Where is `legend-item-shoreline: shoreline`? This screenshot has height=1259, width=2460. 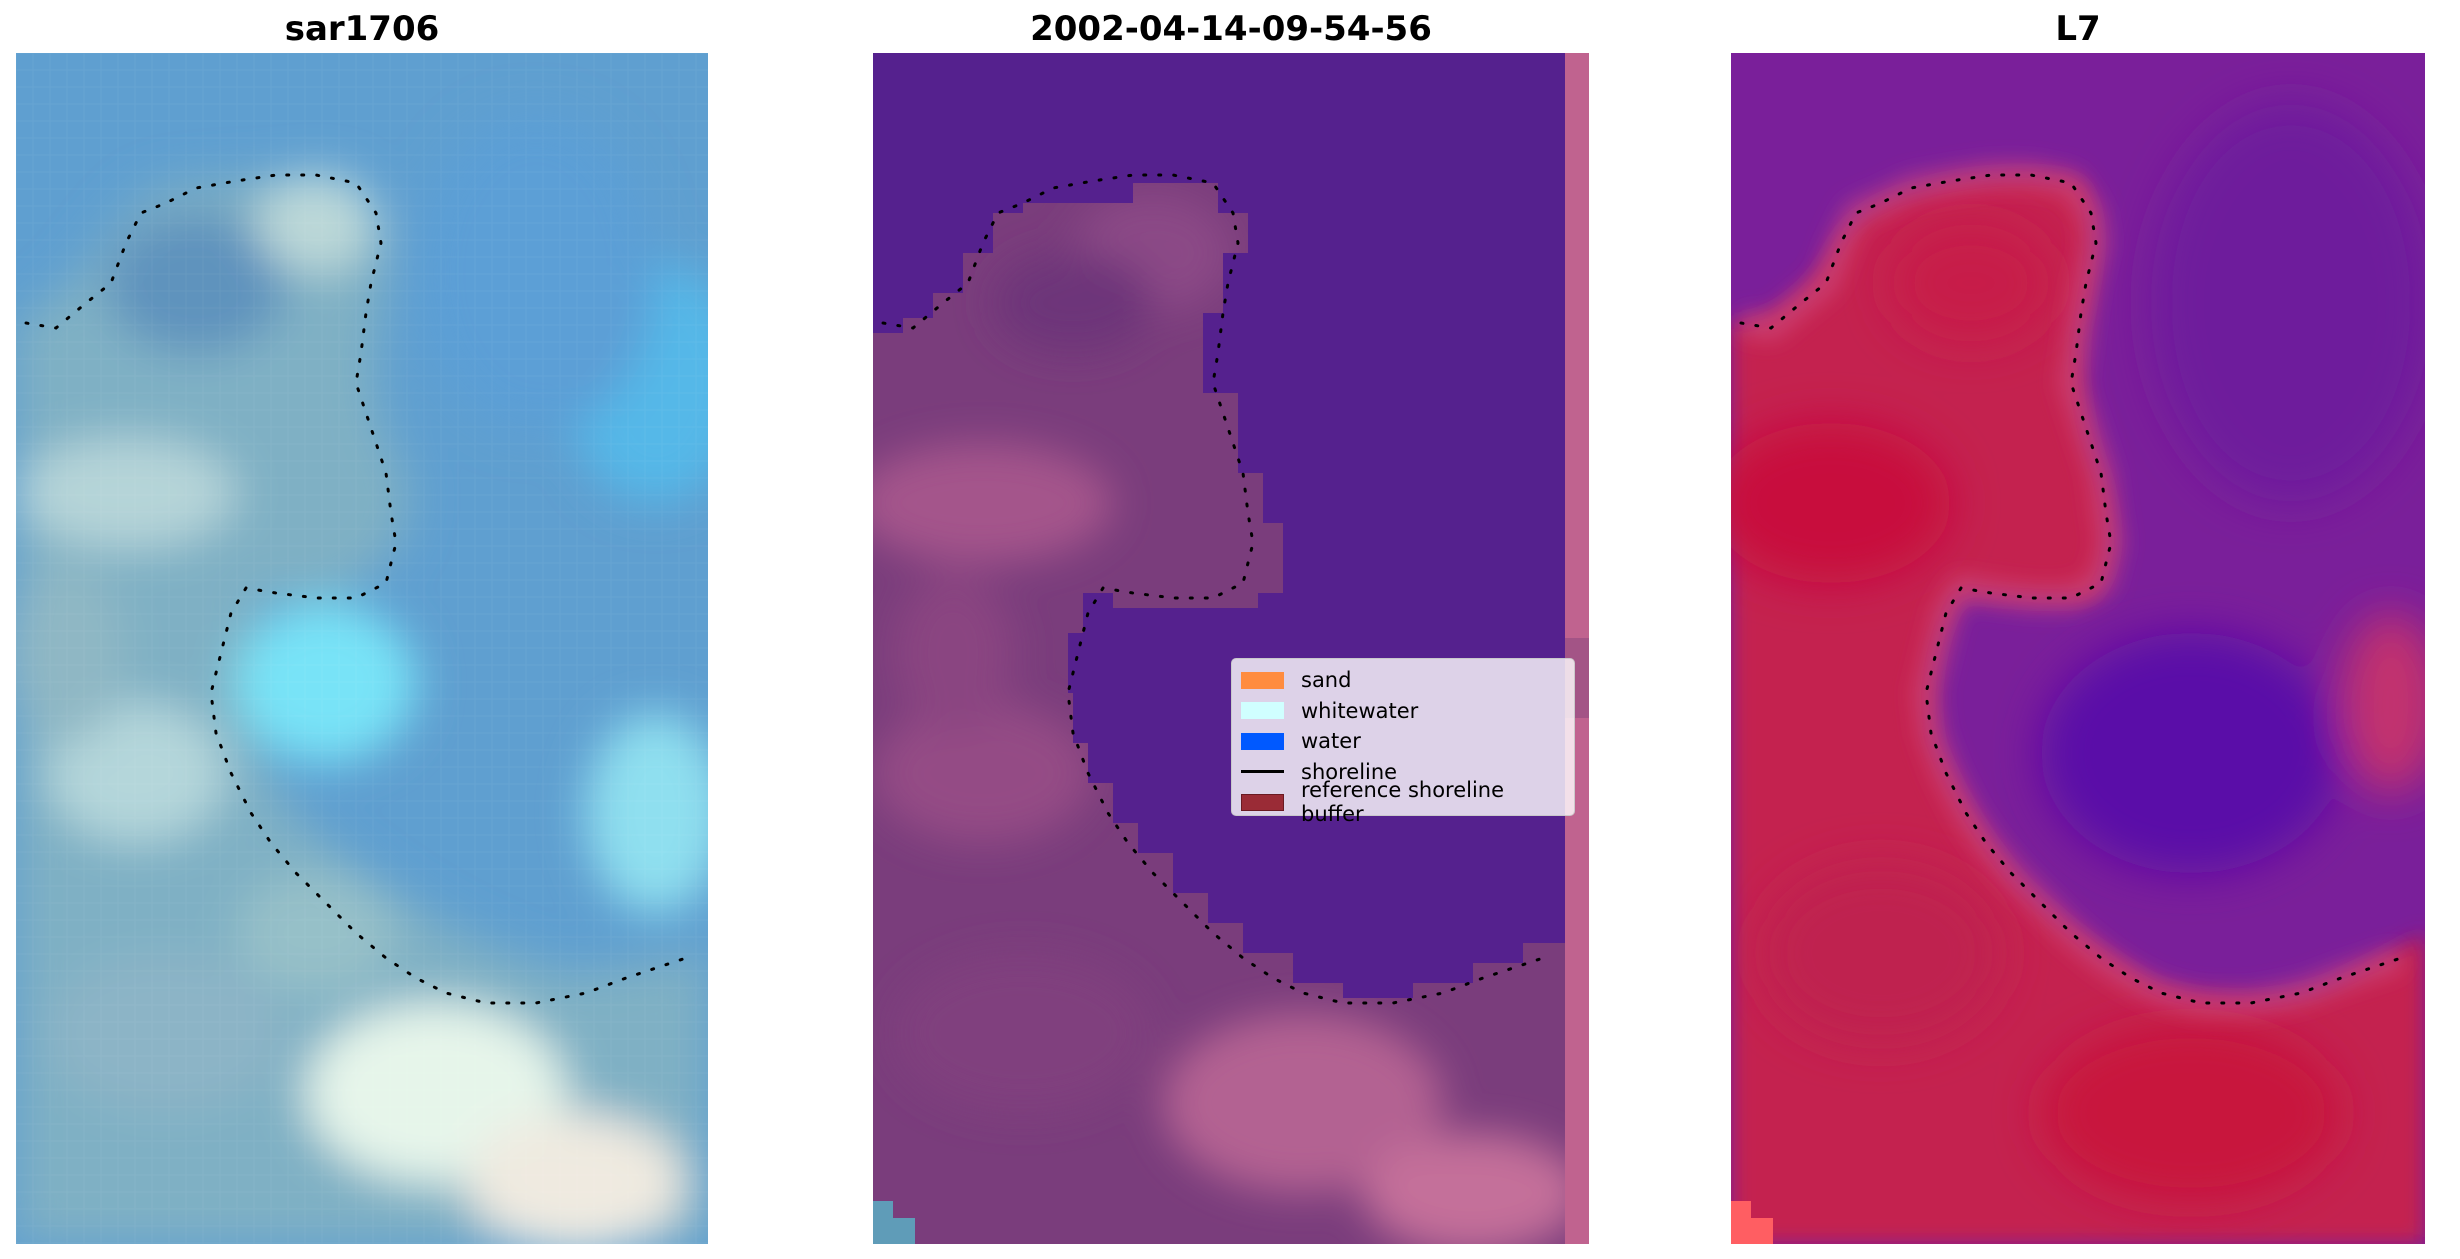
legend-item-shoreline: shoreline is located at coordinates (1402, 772).